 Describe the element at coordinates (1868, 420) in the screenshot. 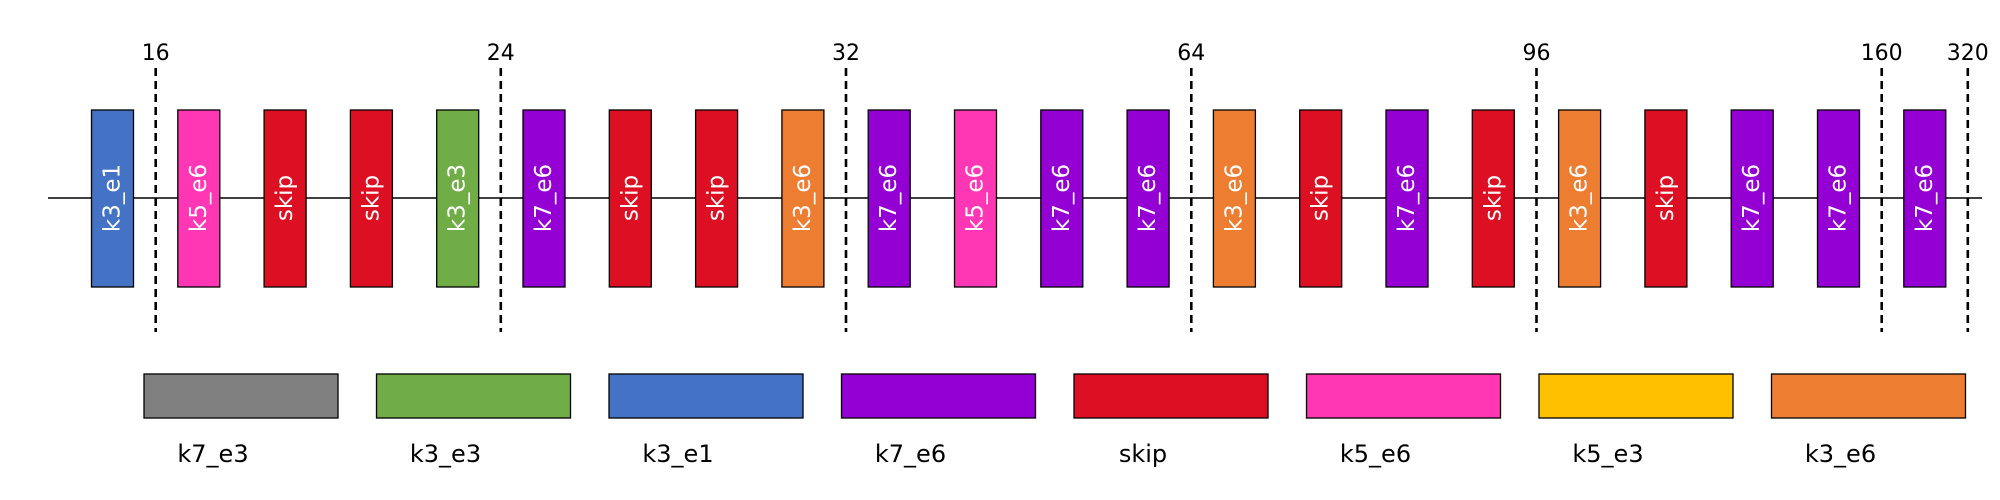

I see `legend-item: k3_e6` at that location.